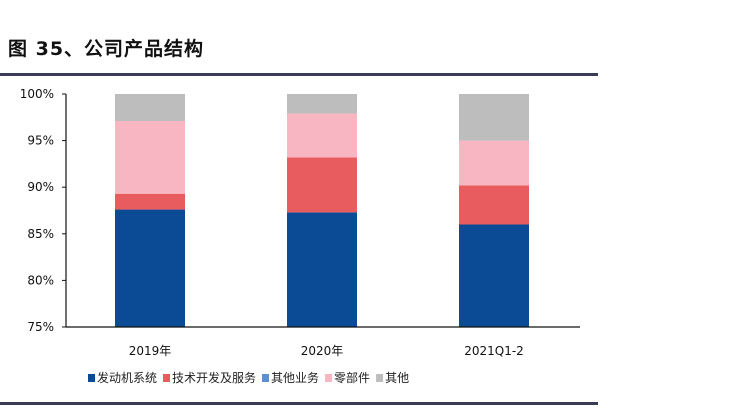 This screenshot has width=733, height=415. I want to click on y-tick-label: 85%, so click(40, 234).